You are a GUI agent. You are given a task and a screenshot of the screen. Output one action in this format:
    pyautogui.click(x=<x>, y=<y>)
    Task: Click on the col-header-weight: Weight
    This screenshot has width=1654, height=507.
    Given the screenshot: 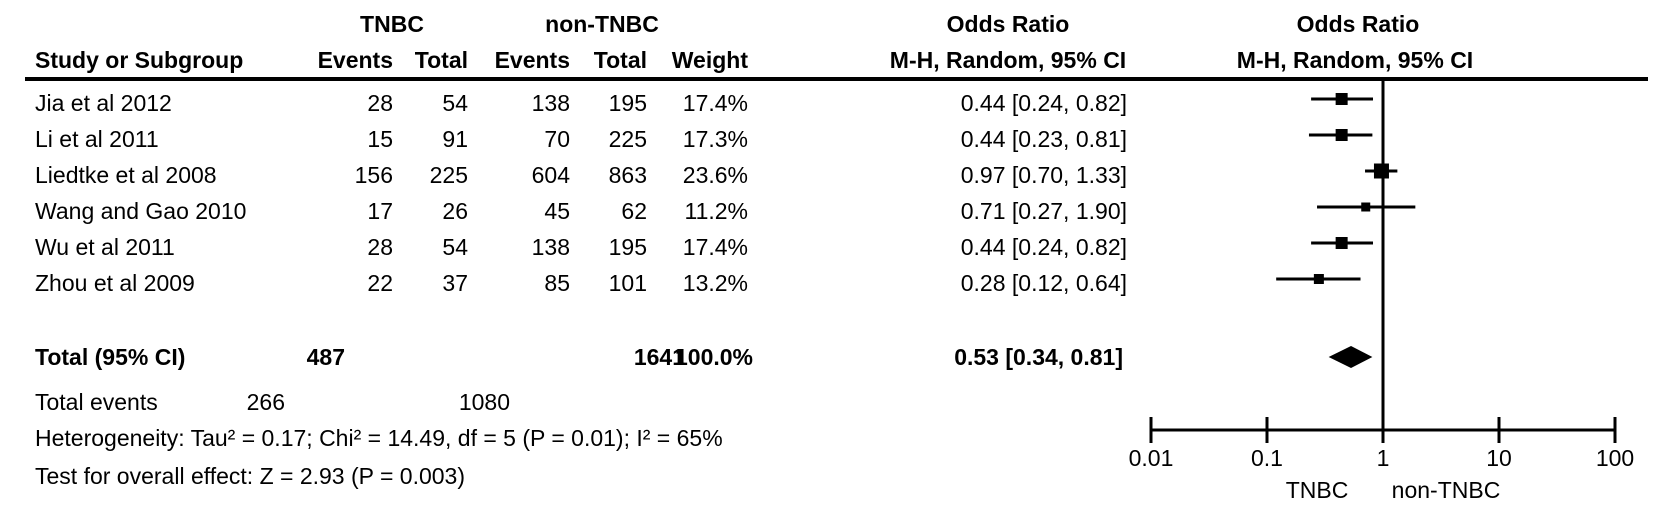 What is the action you would take?
    pyautogui.click(x=709, y=60)
    